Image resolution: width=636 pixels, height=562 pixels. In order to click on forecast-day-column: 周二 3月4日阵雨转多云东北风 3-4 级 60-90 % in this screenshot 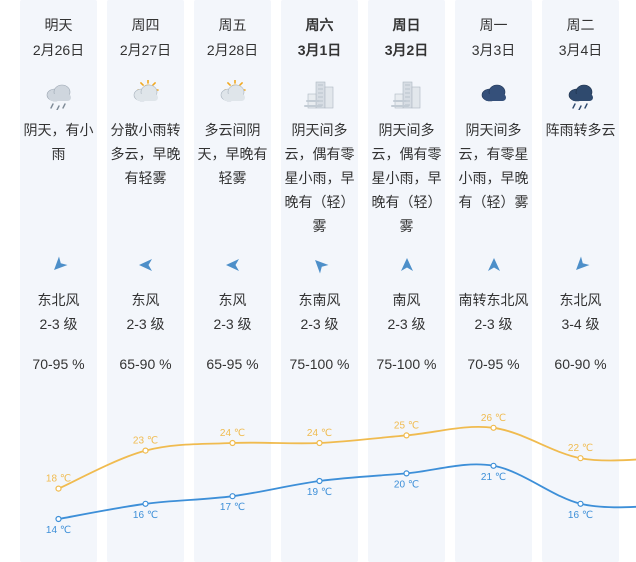, I will do `click(580, 281)`.